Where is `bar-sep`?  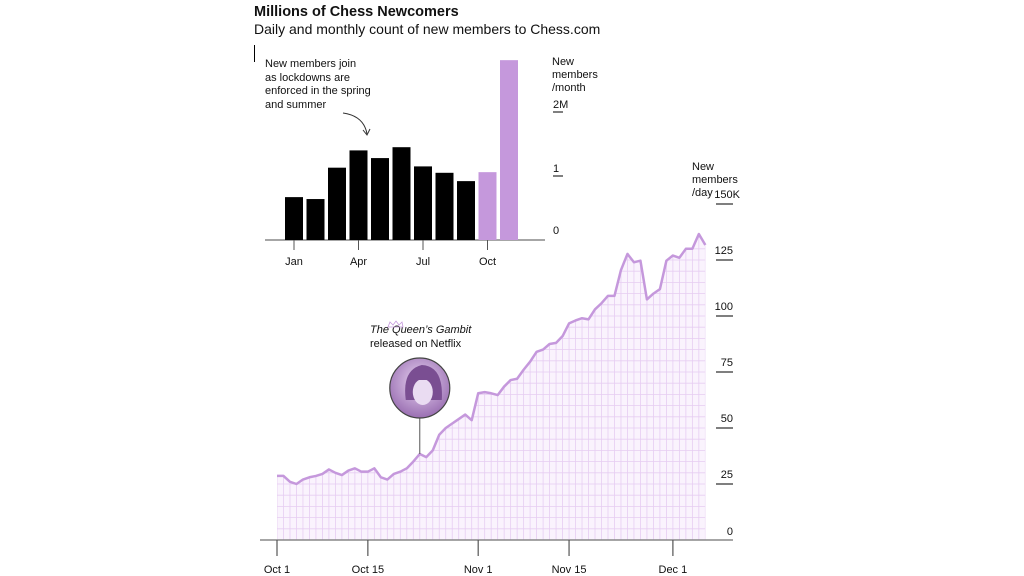 bar-sep is located at coordinates (466, 210).